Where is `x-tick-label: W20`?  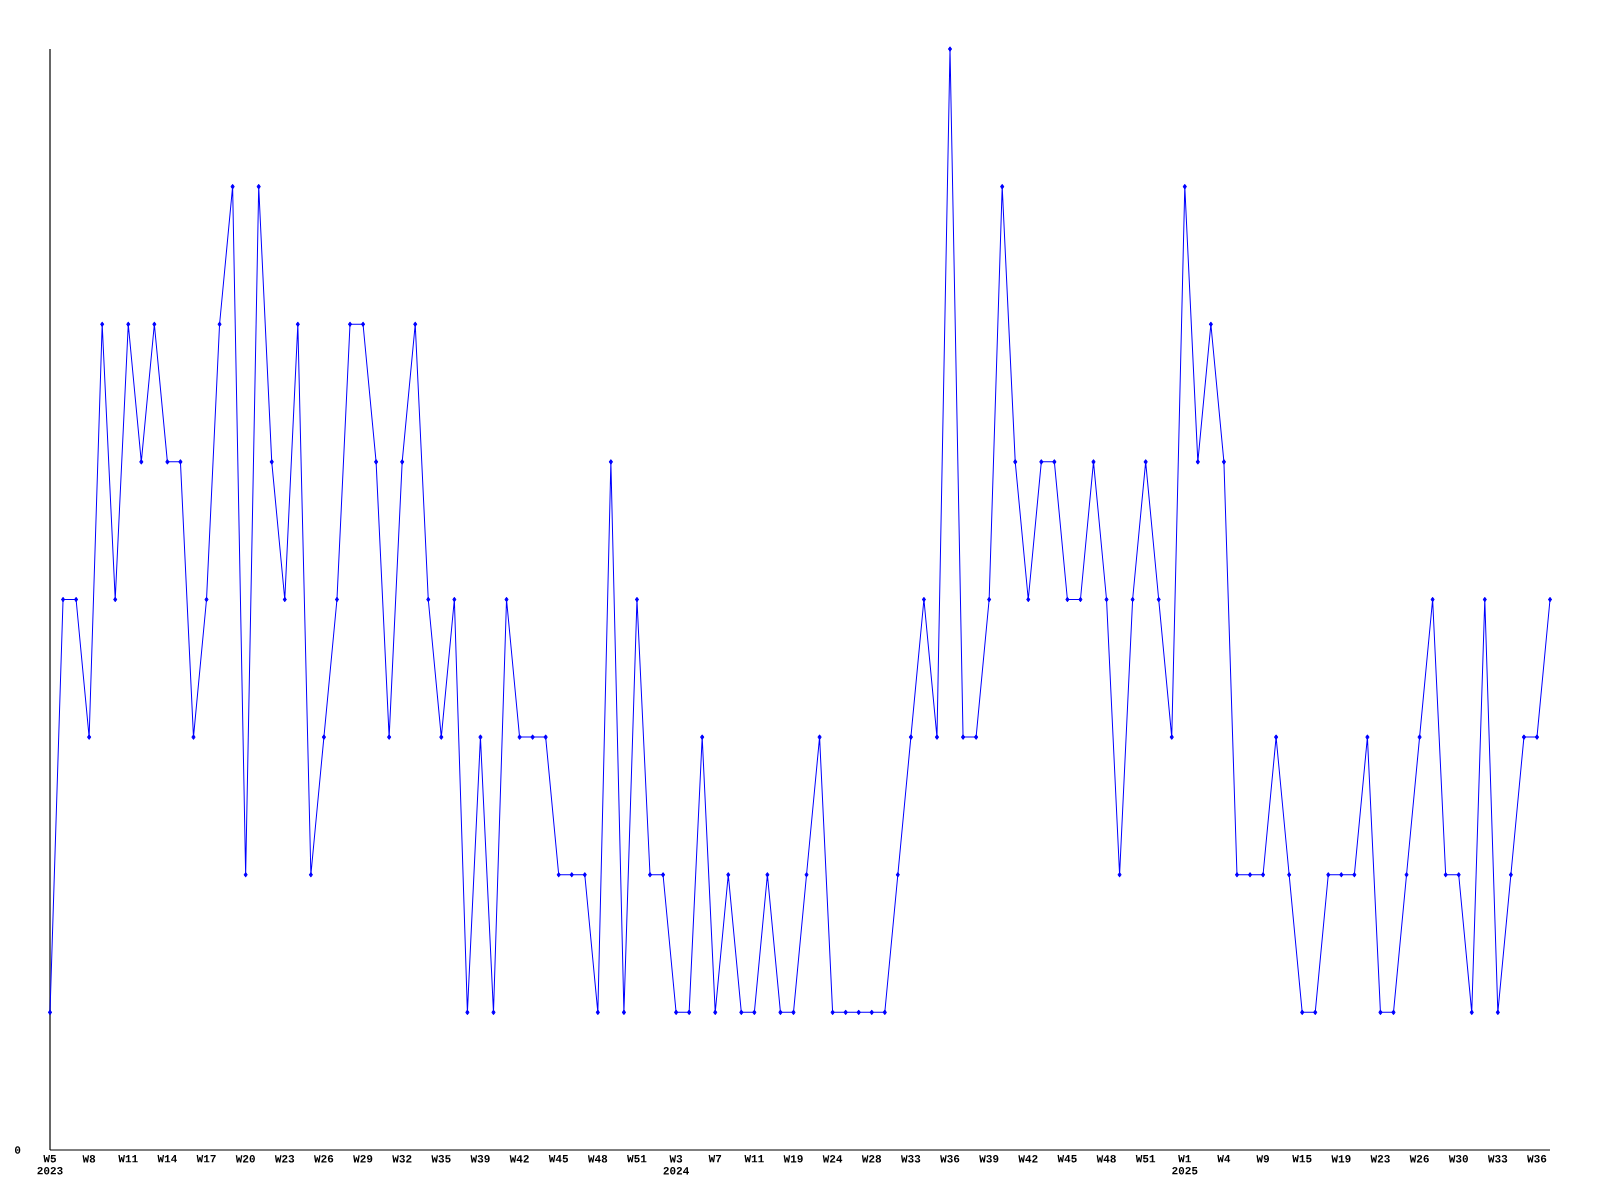
x-tick-label: W20 is located at coordinates (245, 1159).